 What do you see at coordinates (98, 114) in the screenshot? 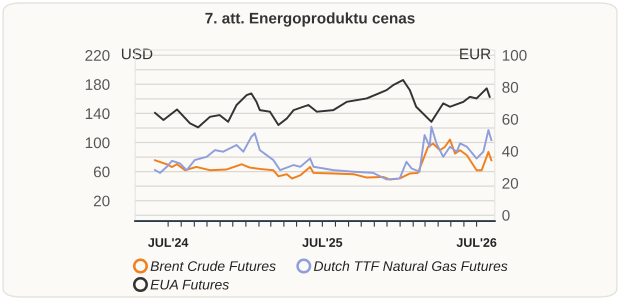
I see `y-tick-label: 140` at bounding box center [98, 114].